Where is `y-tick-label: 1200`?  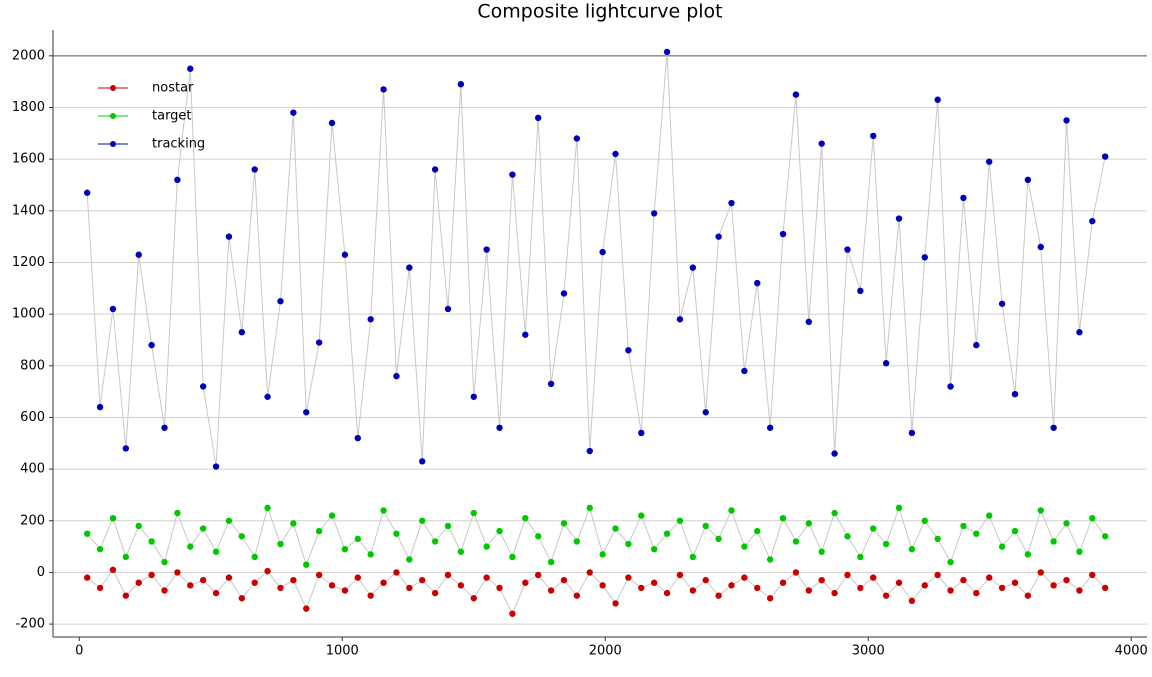
y-tick-label: 1200 is located at coordinates (28, 262).